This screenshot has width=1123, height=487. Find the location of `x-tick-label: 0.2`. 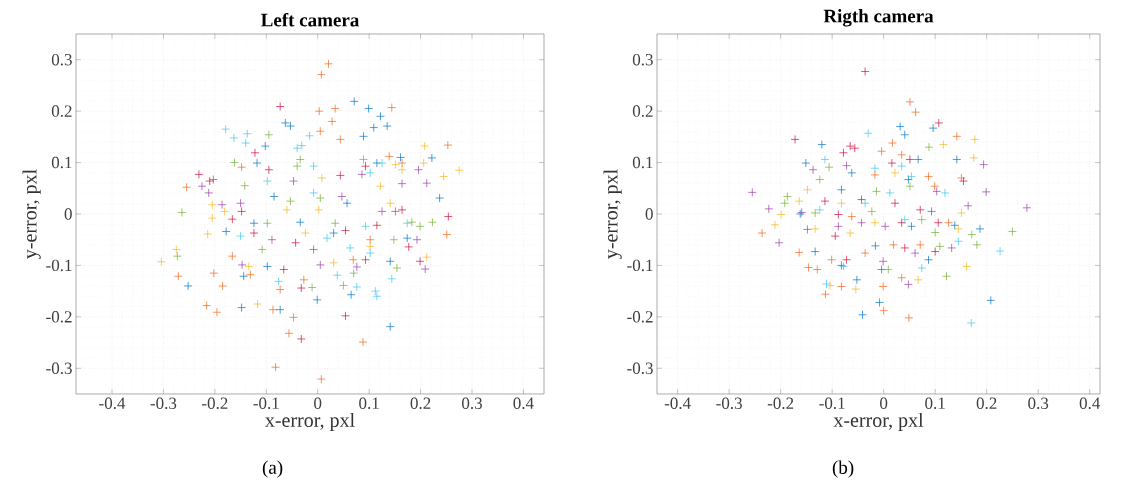

x-tick-label: 0.2 is located at coordinates (420, 403).